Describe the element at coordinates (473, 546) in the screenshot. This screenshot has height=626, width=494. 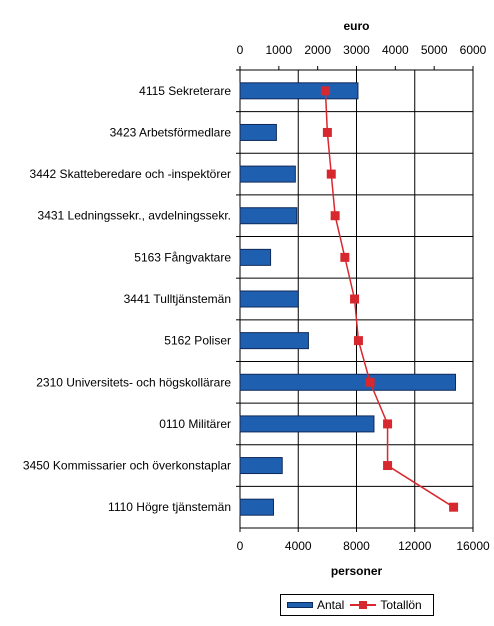
I see `bottom-axis-tick-label: 16000` at that location.